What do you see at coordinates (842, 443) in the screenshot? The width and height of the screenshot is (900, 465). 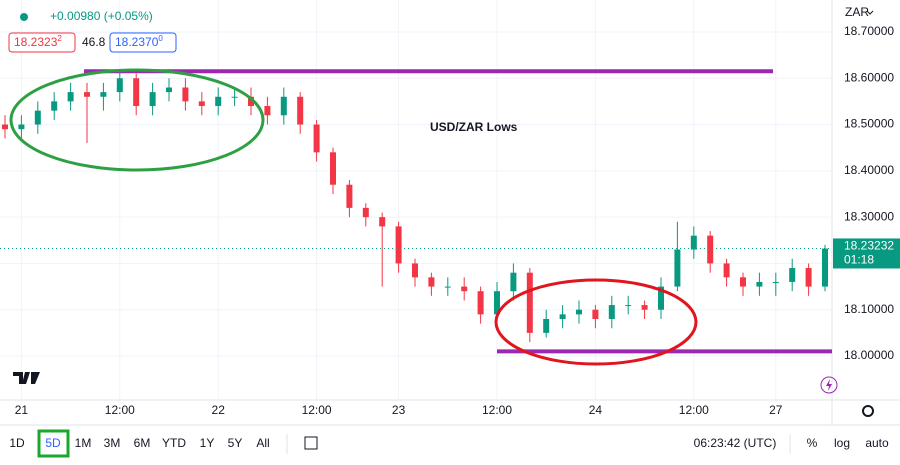 I see `log-toggle: log` at bounding box center [842, 443].